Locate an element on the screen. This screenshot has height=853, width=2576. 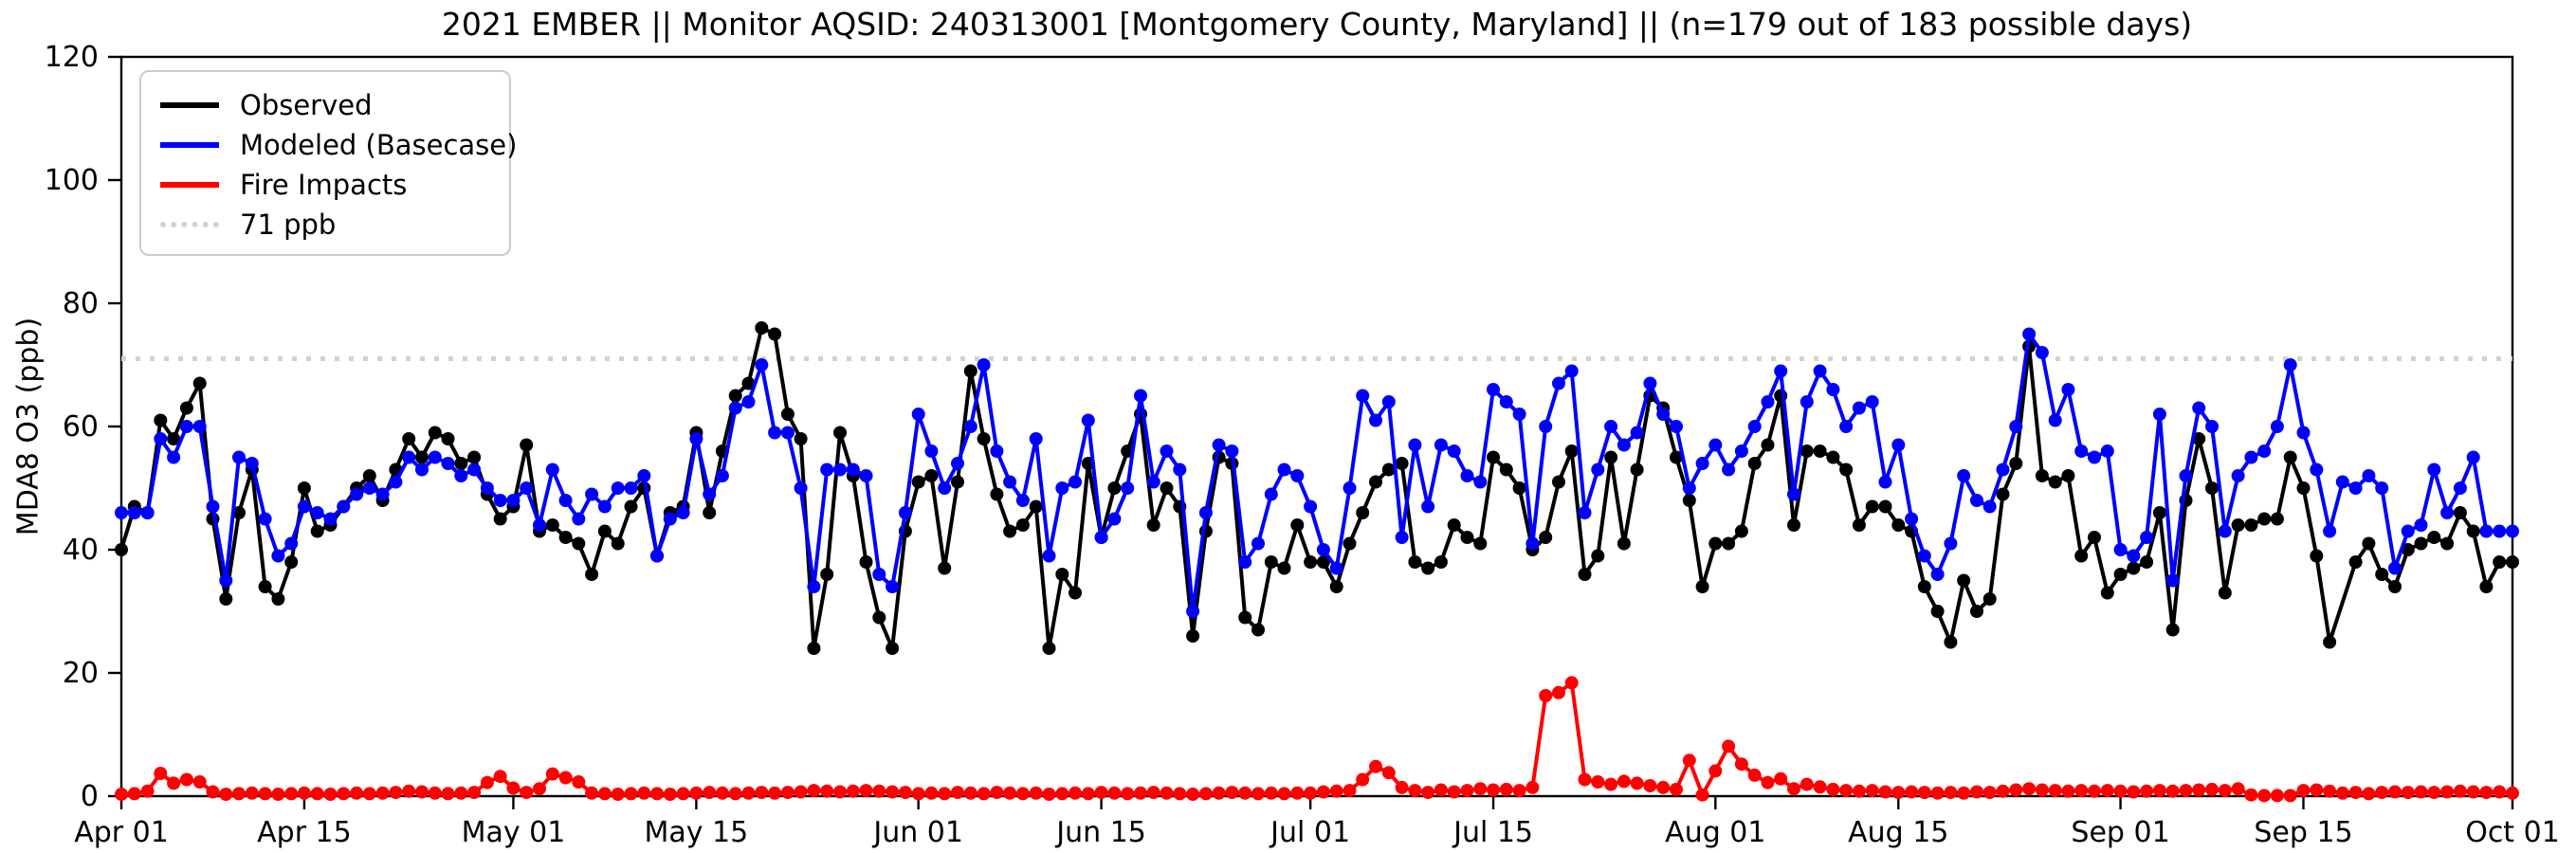
y-tick-label: 40 is located at coordinates (81, 550).